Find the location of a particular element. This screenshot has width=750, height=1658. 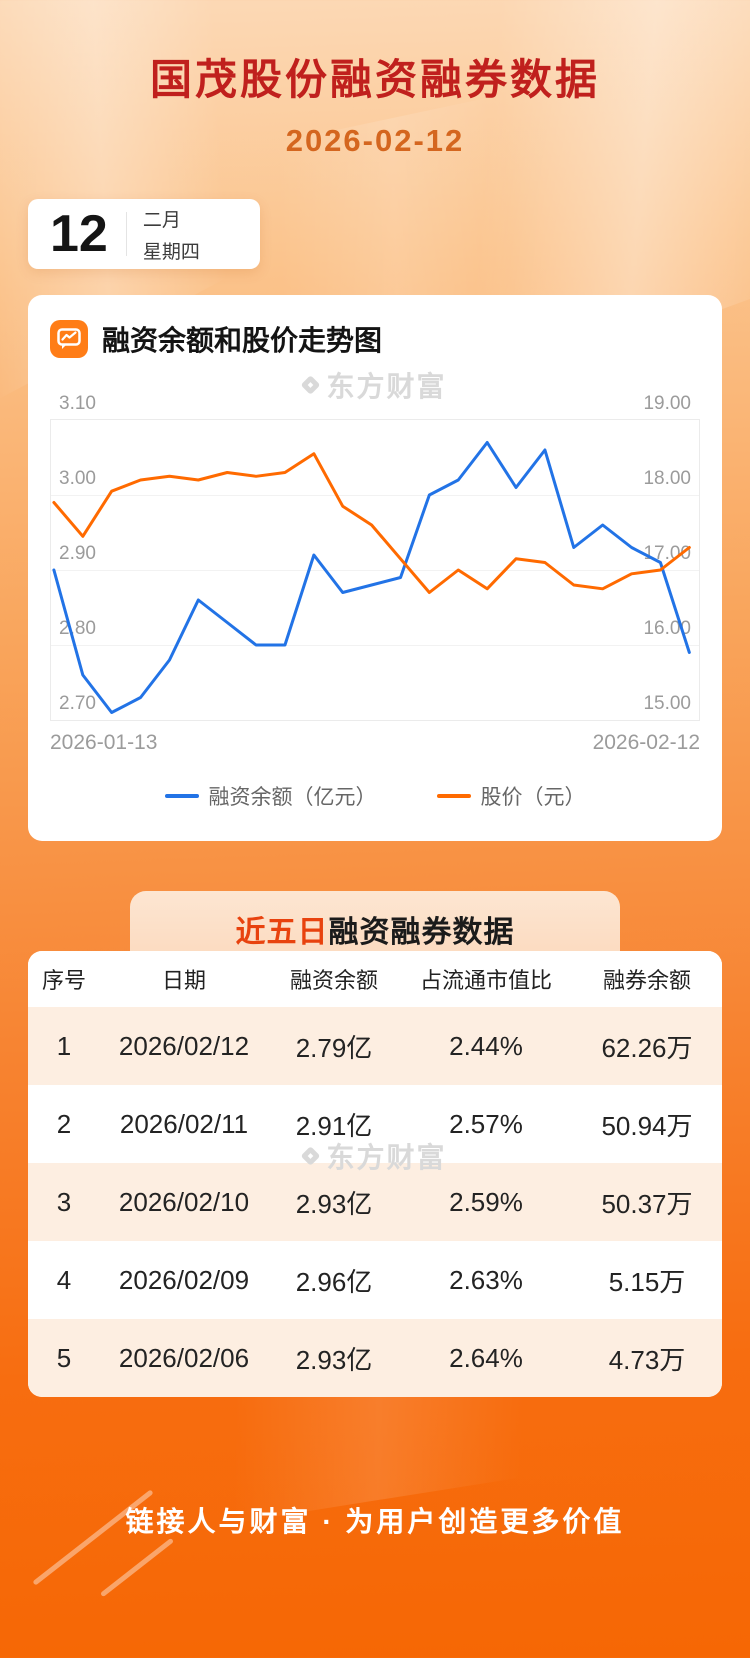

table-row: 3 2026/02/10 2.93亿 2.59% 50.37万 is located at coordinates (375, 1202).